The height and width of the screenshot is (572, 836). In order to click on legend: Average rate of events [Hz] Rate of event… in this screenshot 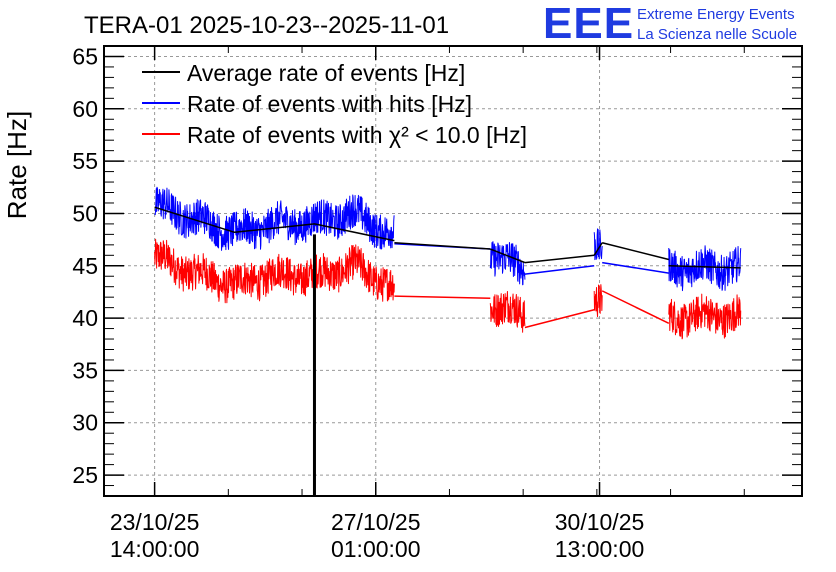, I will do `click(334, 104)`.